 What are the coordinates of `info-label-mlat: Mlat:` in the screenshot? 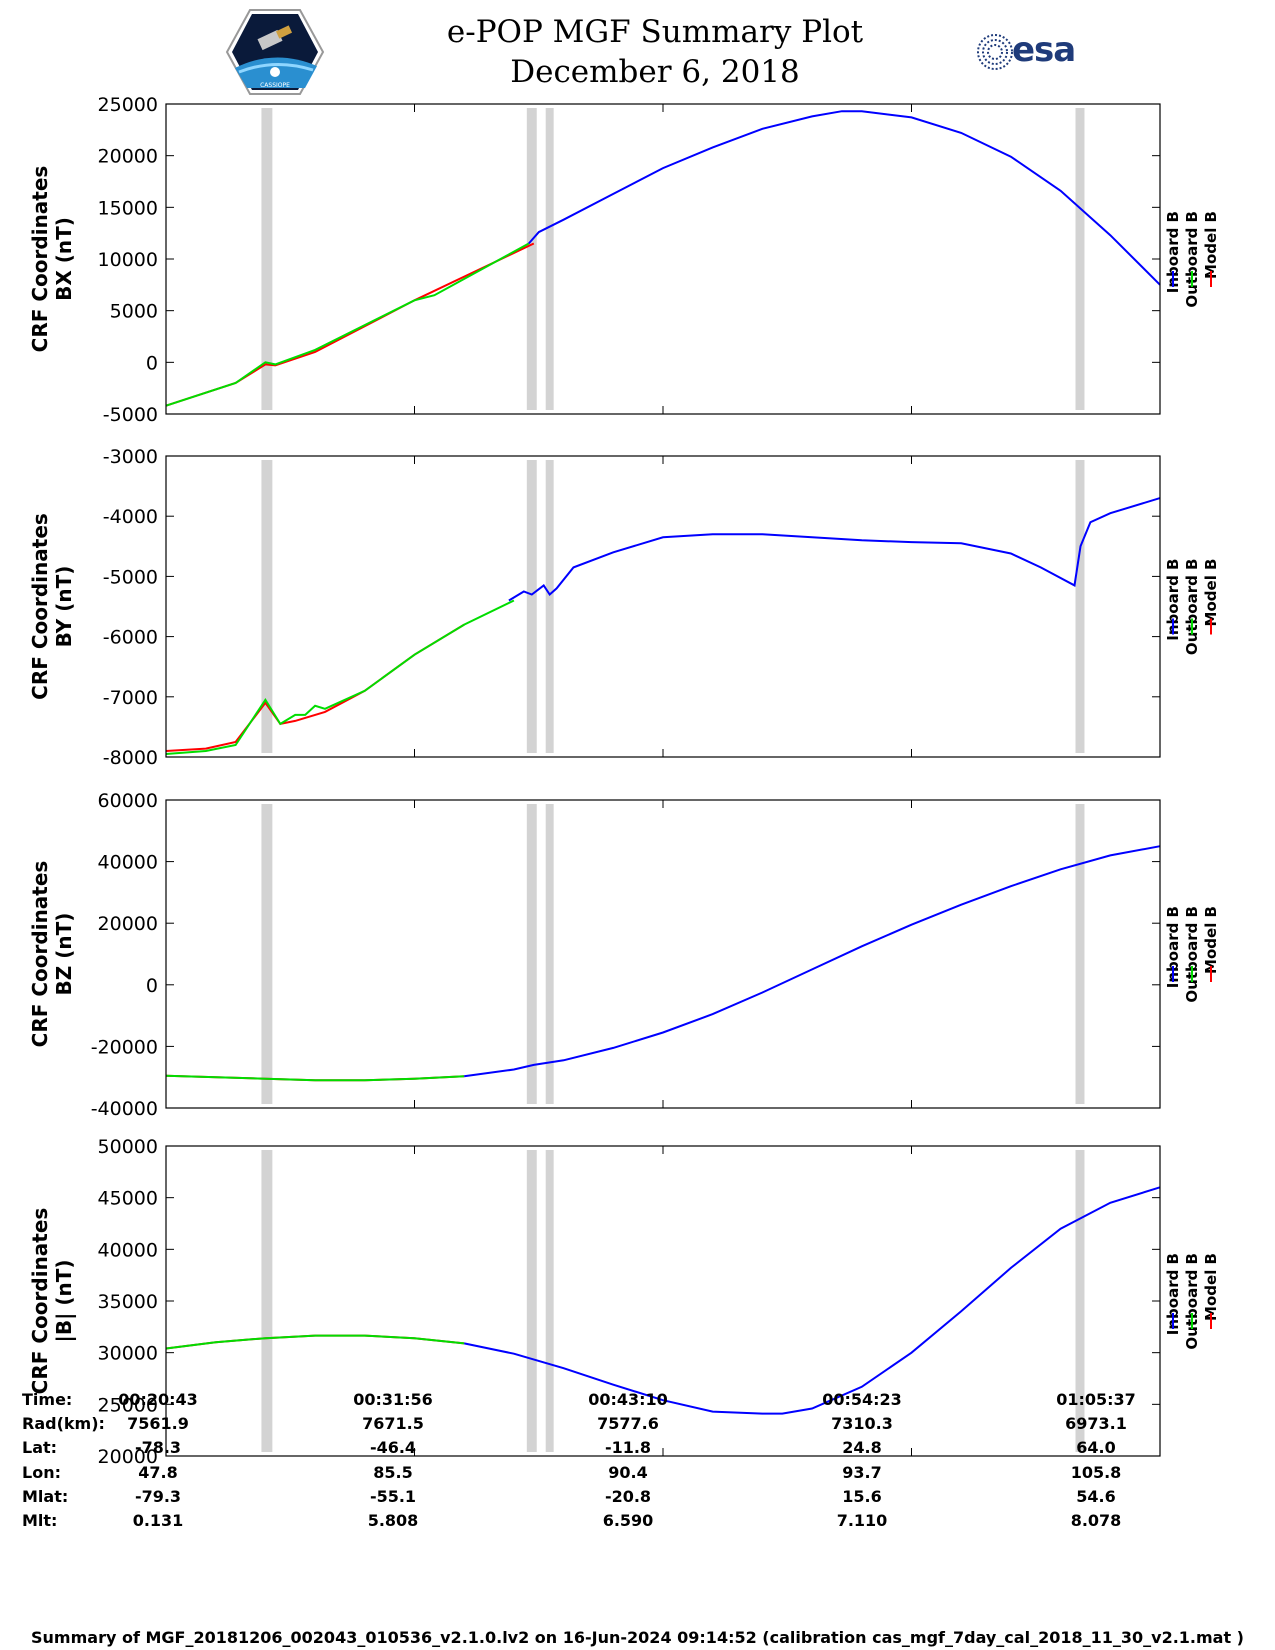 It's located at (45, 1496).